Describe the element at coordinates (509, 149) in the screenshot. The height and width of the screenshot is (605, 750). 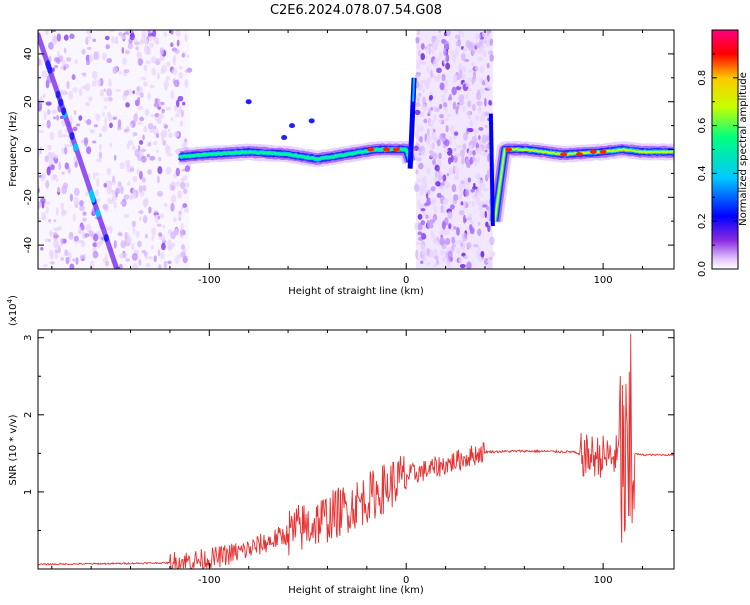
I see `carrier-hotspot` at that location.